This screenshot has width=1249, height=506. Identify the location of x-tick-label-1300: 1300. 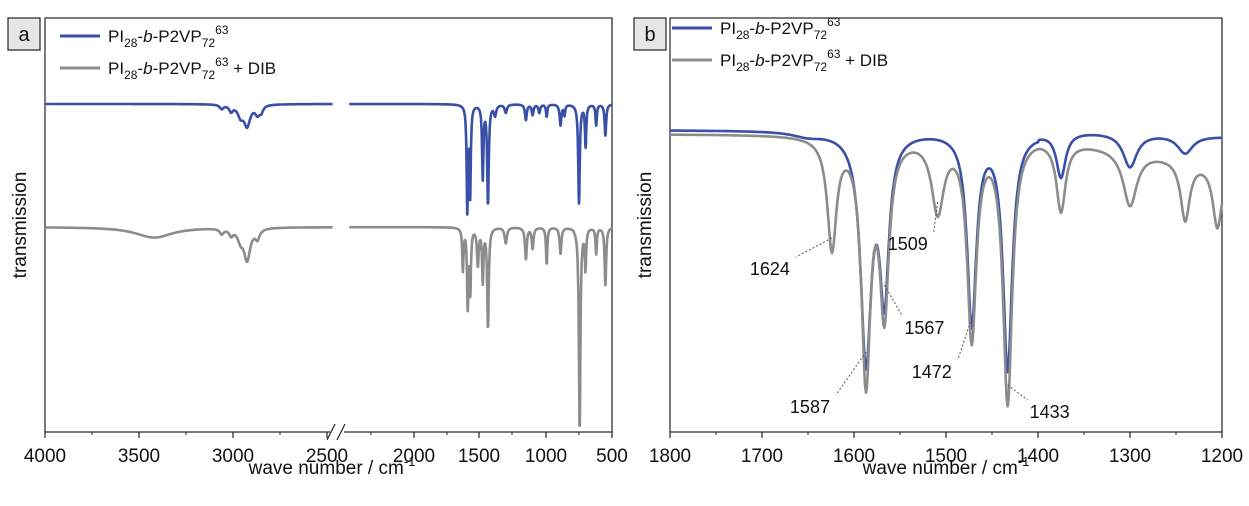
(1130, 456).